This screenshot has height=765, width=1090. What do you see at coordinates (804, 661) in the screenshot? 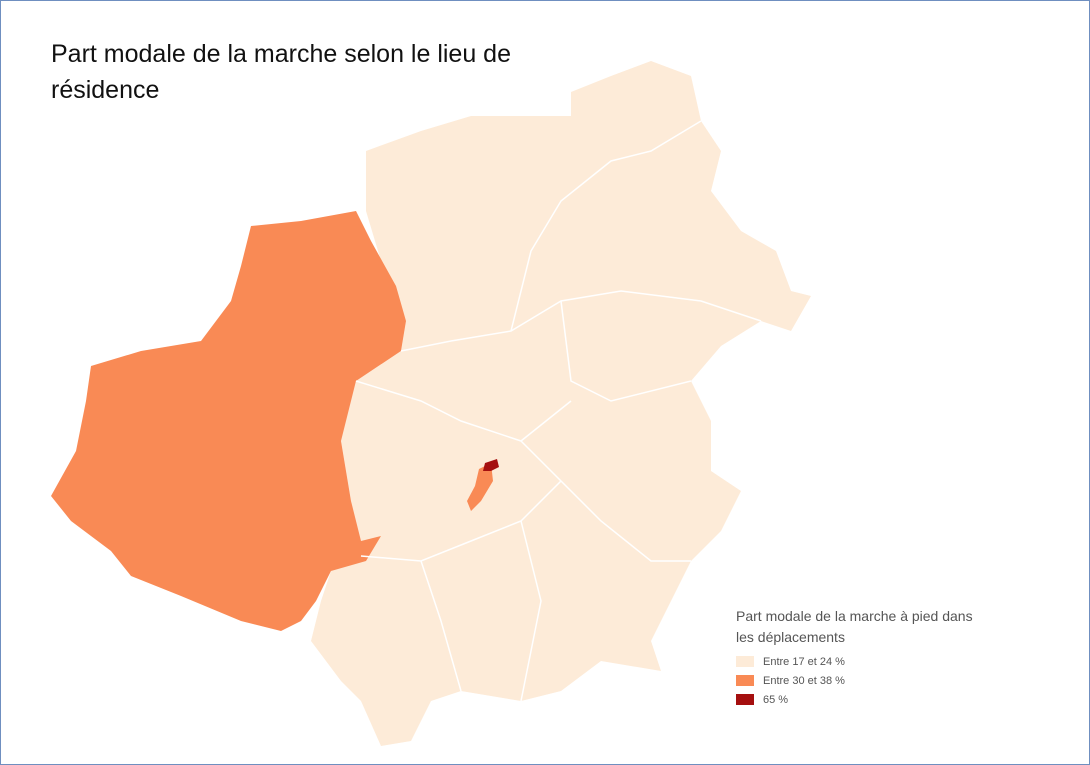
I see `legend-label: Entre 17 et 24 %` at bounding box center [804, 661].